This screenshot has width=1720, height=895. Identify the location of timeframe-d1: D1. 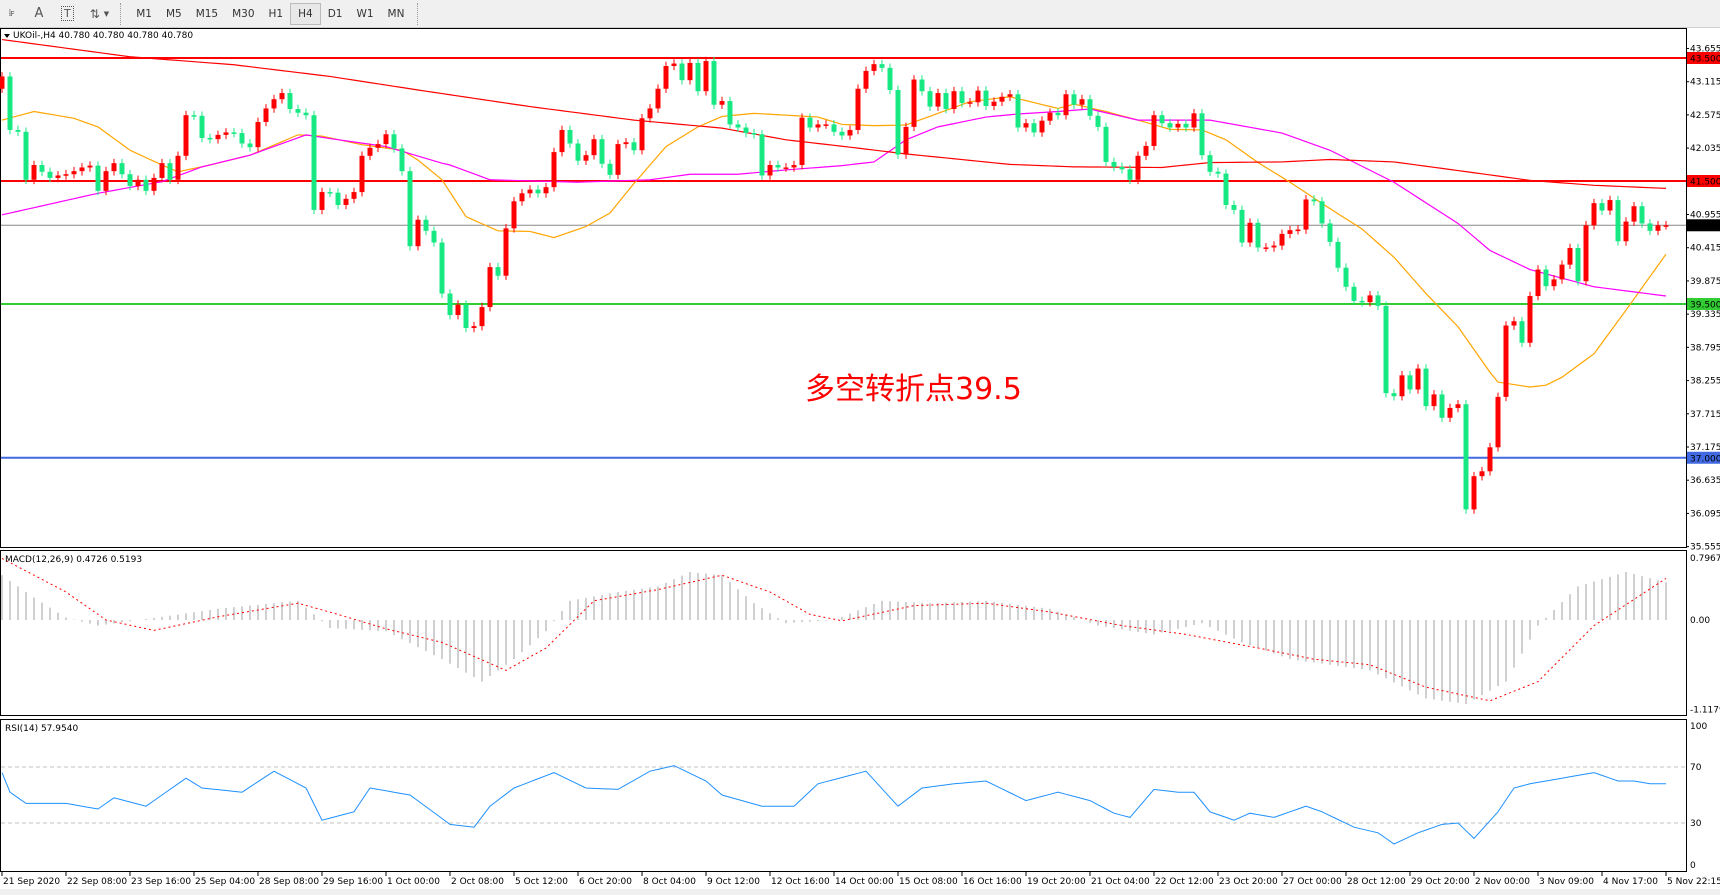
(335, 13).